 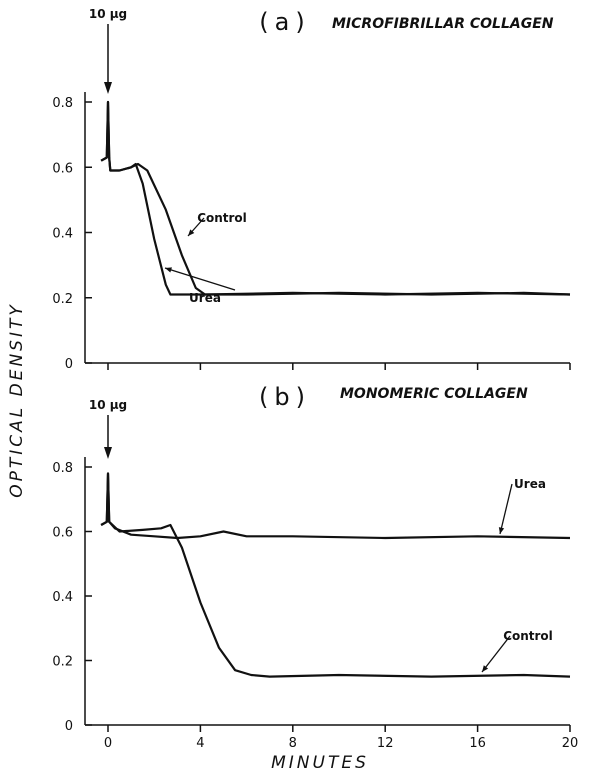 What do you see at coordinates (200, 743) in the screenshot?
I see `x-tick-label: 4` at bounding box center [200, 743].